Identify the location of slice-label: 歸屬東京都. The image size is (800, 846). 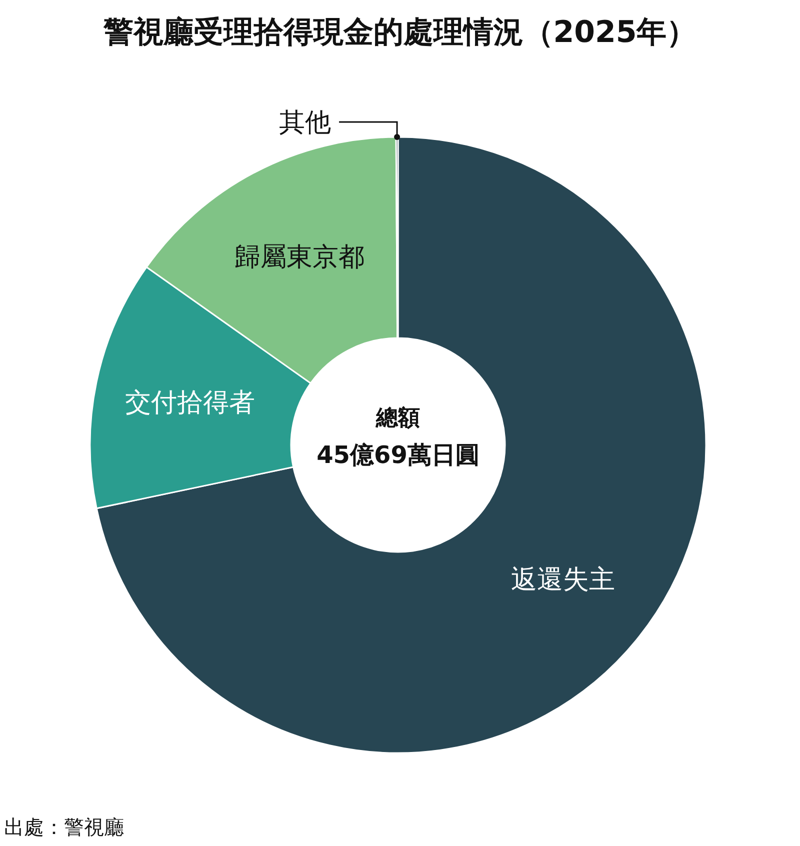
(299, 257).